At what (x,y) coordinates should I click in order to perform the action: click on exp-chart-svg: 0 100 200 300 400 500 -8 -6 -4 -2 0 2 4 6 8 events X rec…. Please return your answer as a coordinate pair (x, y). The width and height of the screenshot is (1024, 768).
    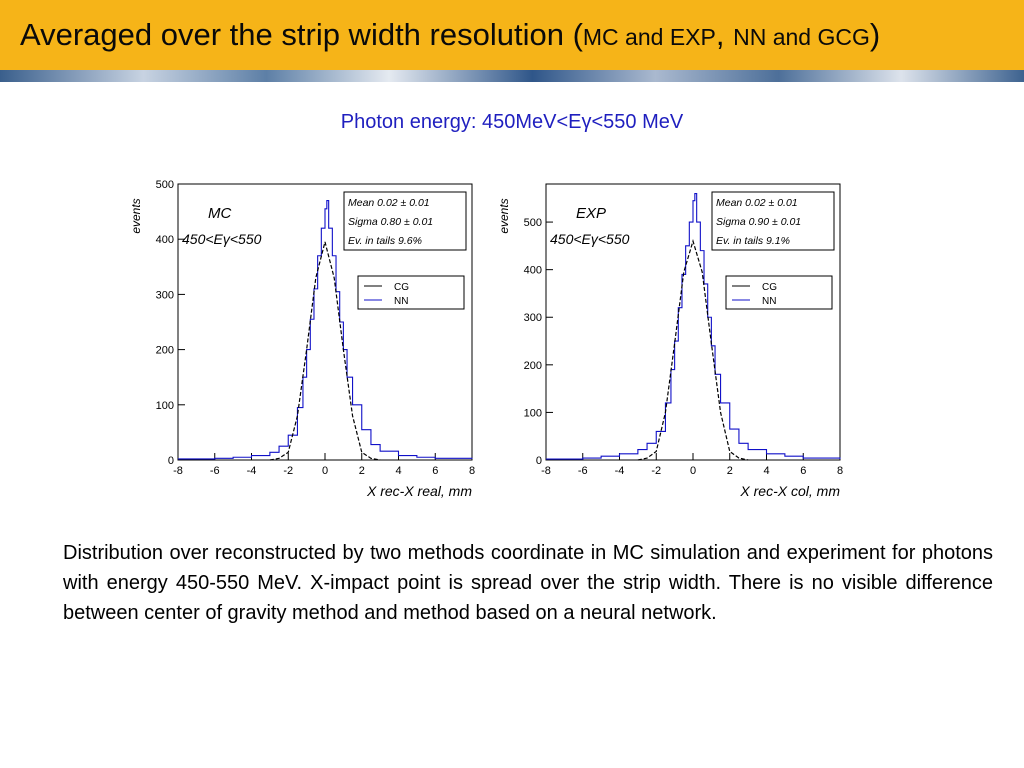
    Looking at the image, I should click on (670, 341).